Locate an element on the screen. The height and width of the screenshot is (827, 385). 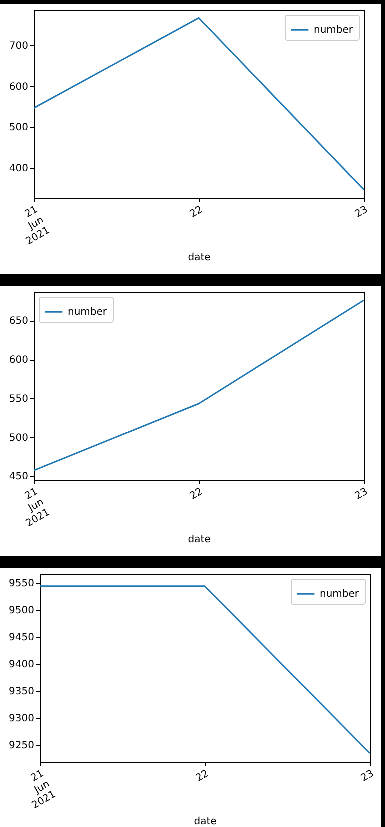
y-tick-label: 9500 is located at coordinates (21, 611).